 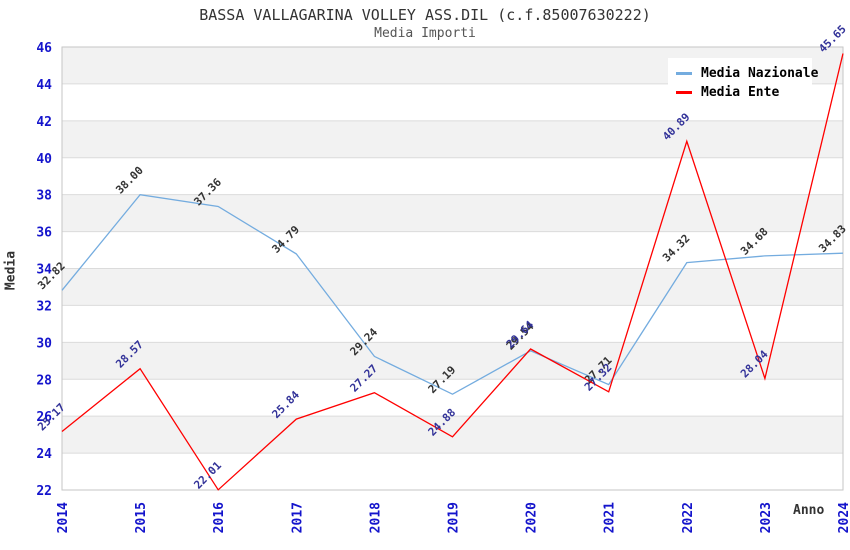 What do you see at coordinates (44, 233) in the screenshot?
I see `y-tick-label: 36` at bounding box center [44, 233].